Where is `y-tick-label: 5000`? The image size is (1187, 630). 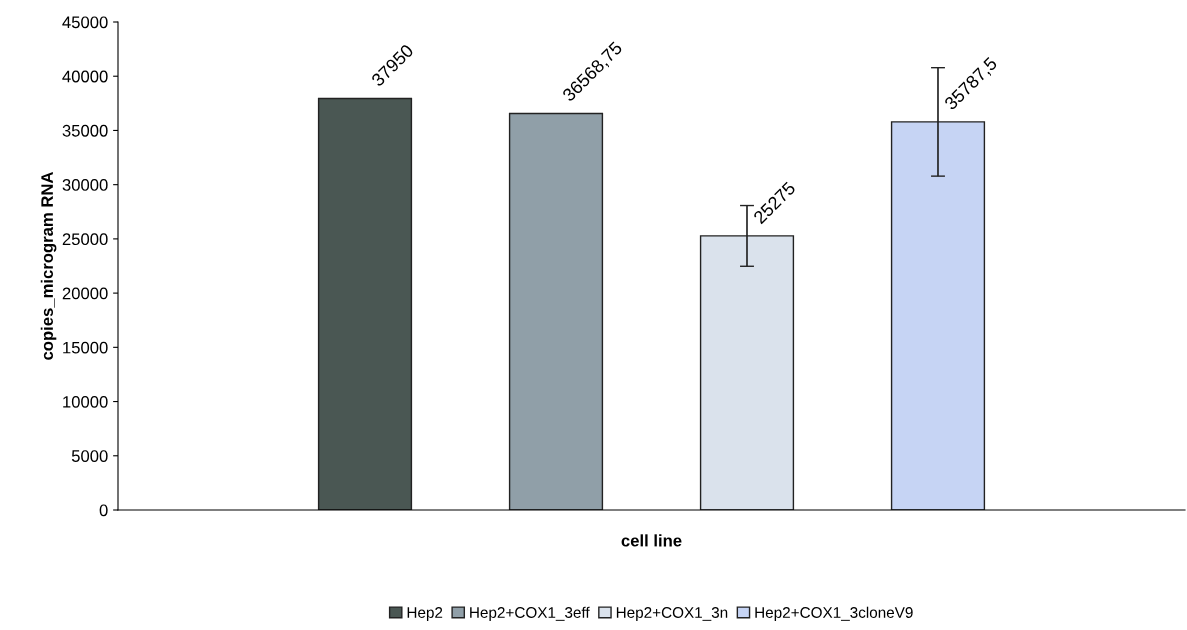
y-tick-label: 5000 is located at coordinates (89, 456).